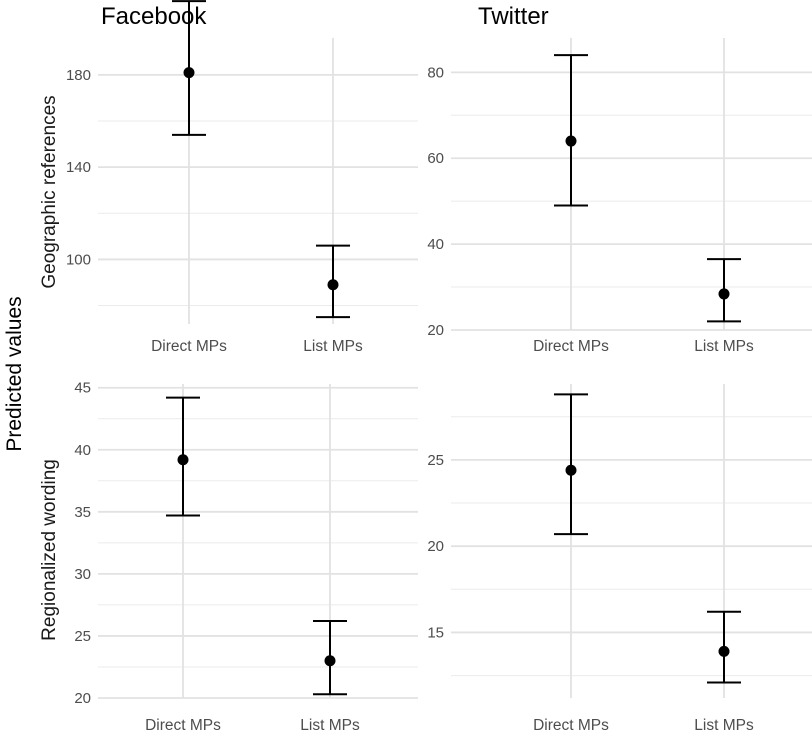 This screenshot has width=812, height=743. What do you see at coordinates (49, 550) in the screenshot?
I see `row-title-regionalized-wording: Regionalized wording` at bounding box center [49, 550].